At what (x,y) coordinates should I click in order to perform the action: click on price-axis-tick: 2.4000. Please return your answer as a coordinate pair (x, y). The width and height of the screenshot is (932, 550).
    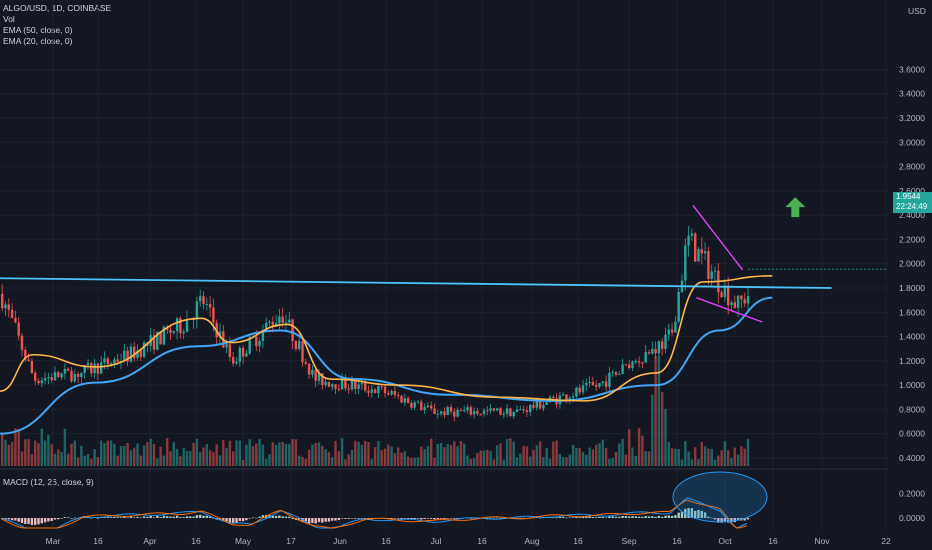
    Looking at the image, I should click on (912, 215).